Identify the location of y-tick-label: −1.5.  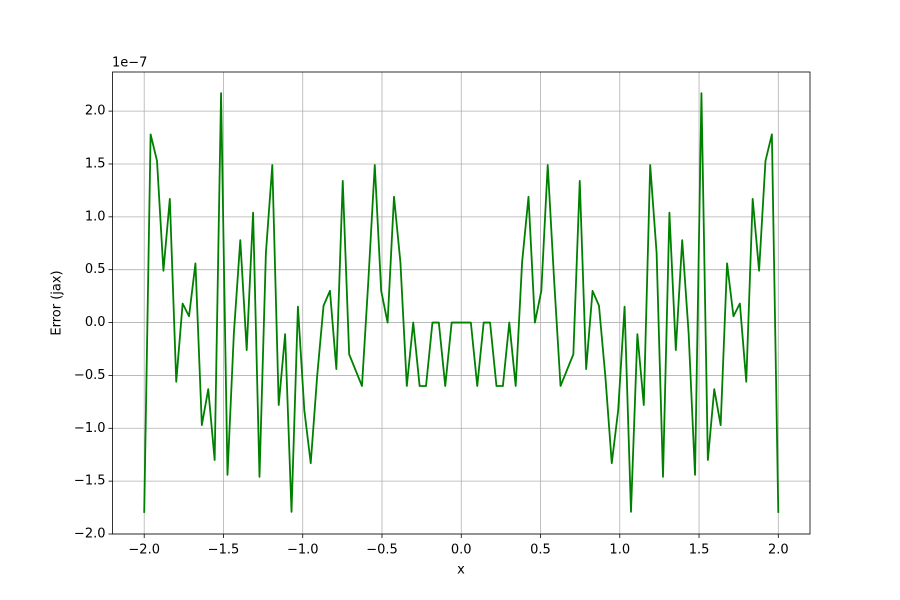
(90, 481).